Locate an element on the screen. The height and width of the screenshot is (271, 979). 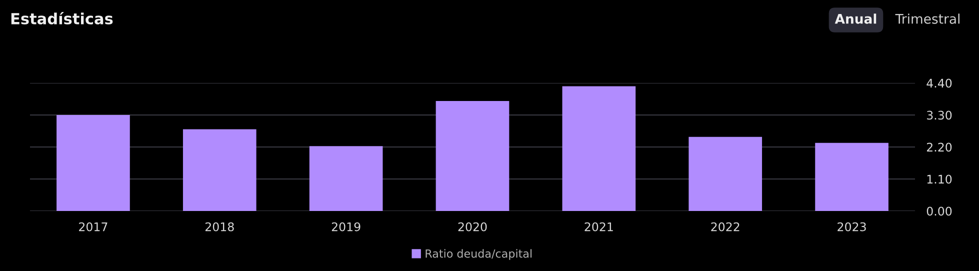
x-tick-label: 2021 is located at coordinates (598, 227).